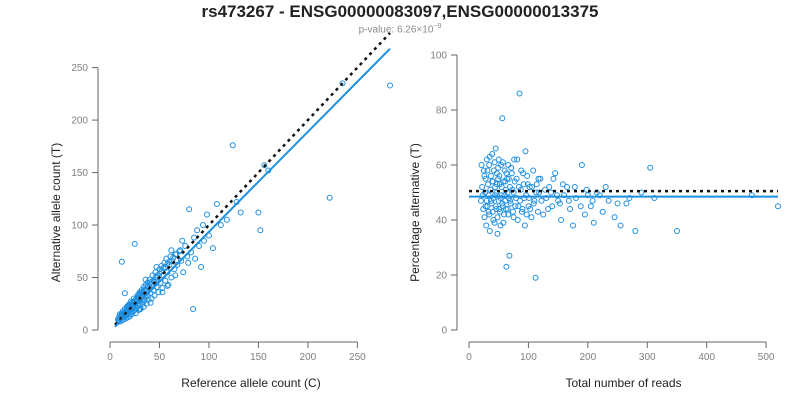 The height and width of the screenshot is (400, 800). I want to click on right-x-tick-label: 400, so click(706, 357).